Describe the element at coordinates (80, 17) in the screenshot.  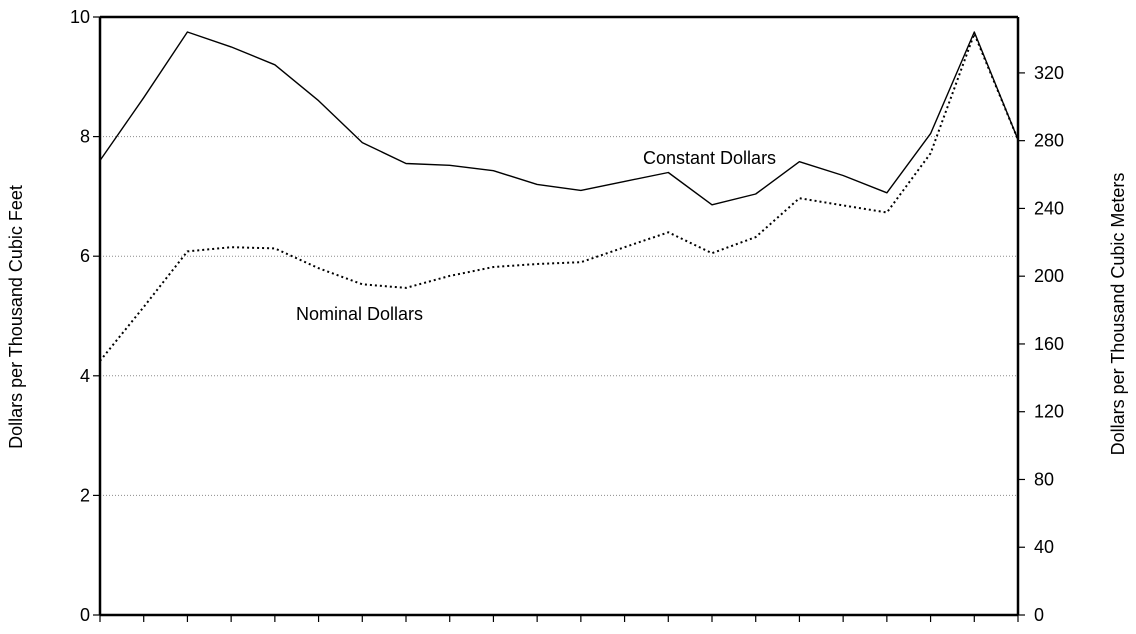
I see `left-tick-label: 10` at that location.